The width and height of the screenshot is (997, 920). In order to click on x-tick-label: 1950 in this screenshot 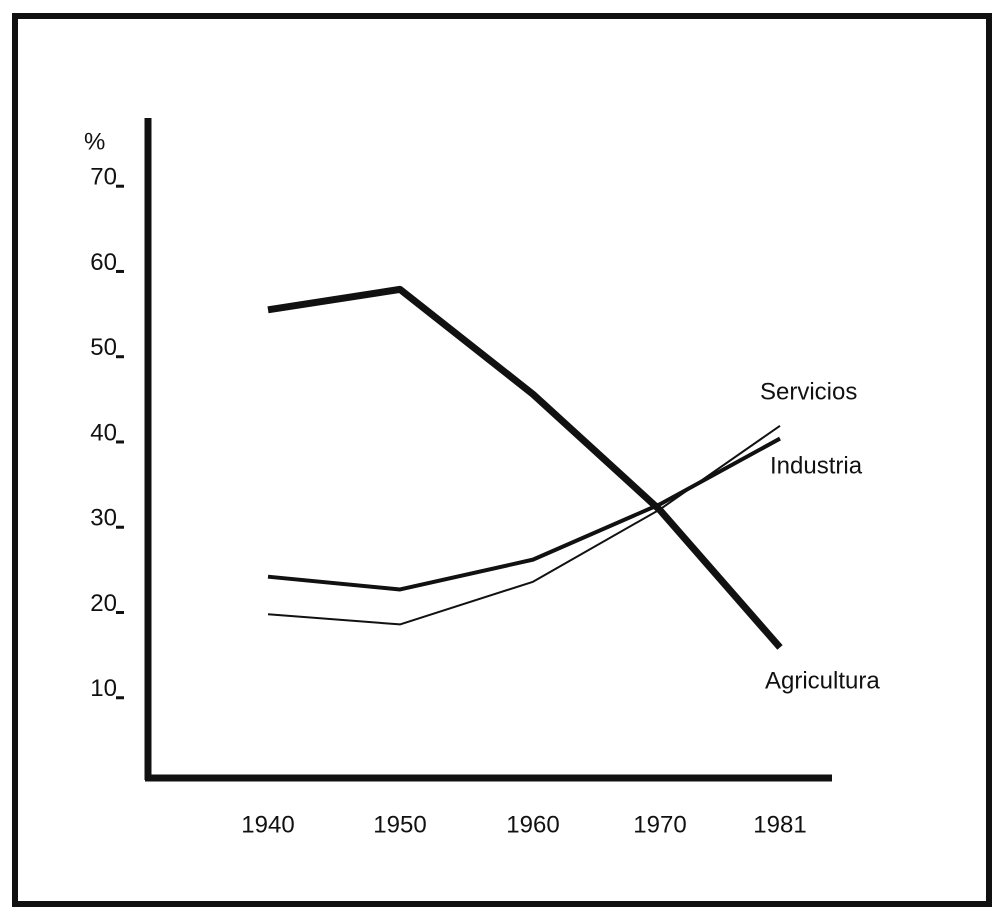, I will do `click(399, 824)`.